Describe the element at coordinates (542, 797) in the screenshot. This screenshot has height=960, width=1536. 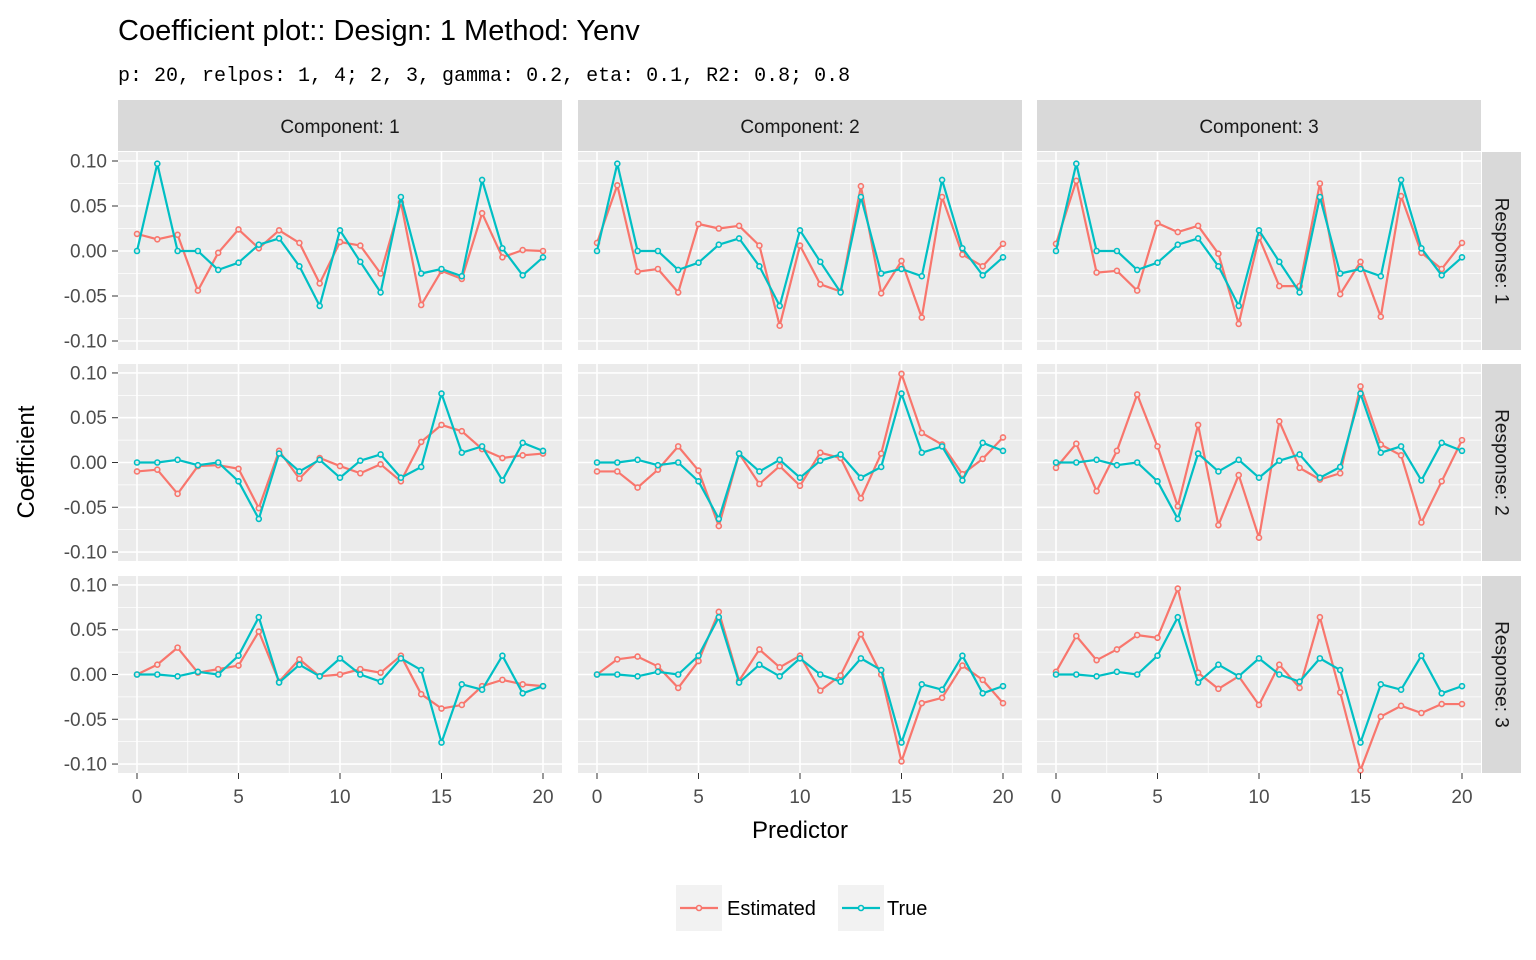
I see `x-tick-label: 20` at that location.